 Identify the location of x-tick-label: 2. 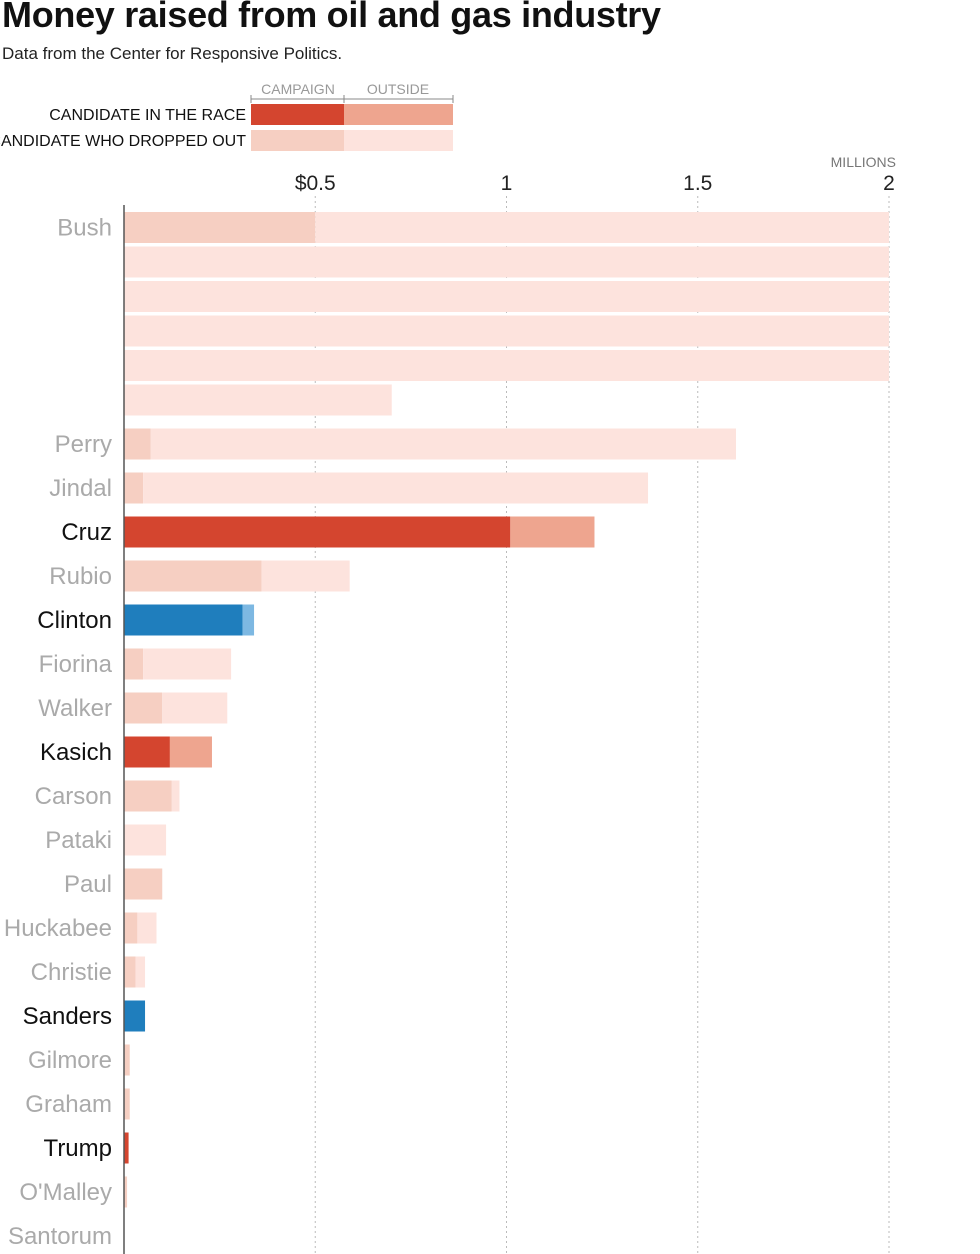
(889, 183).